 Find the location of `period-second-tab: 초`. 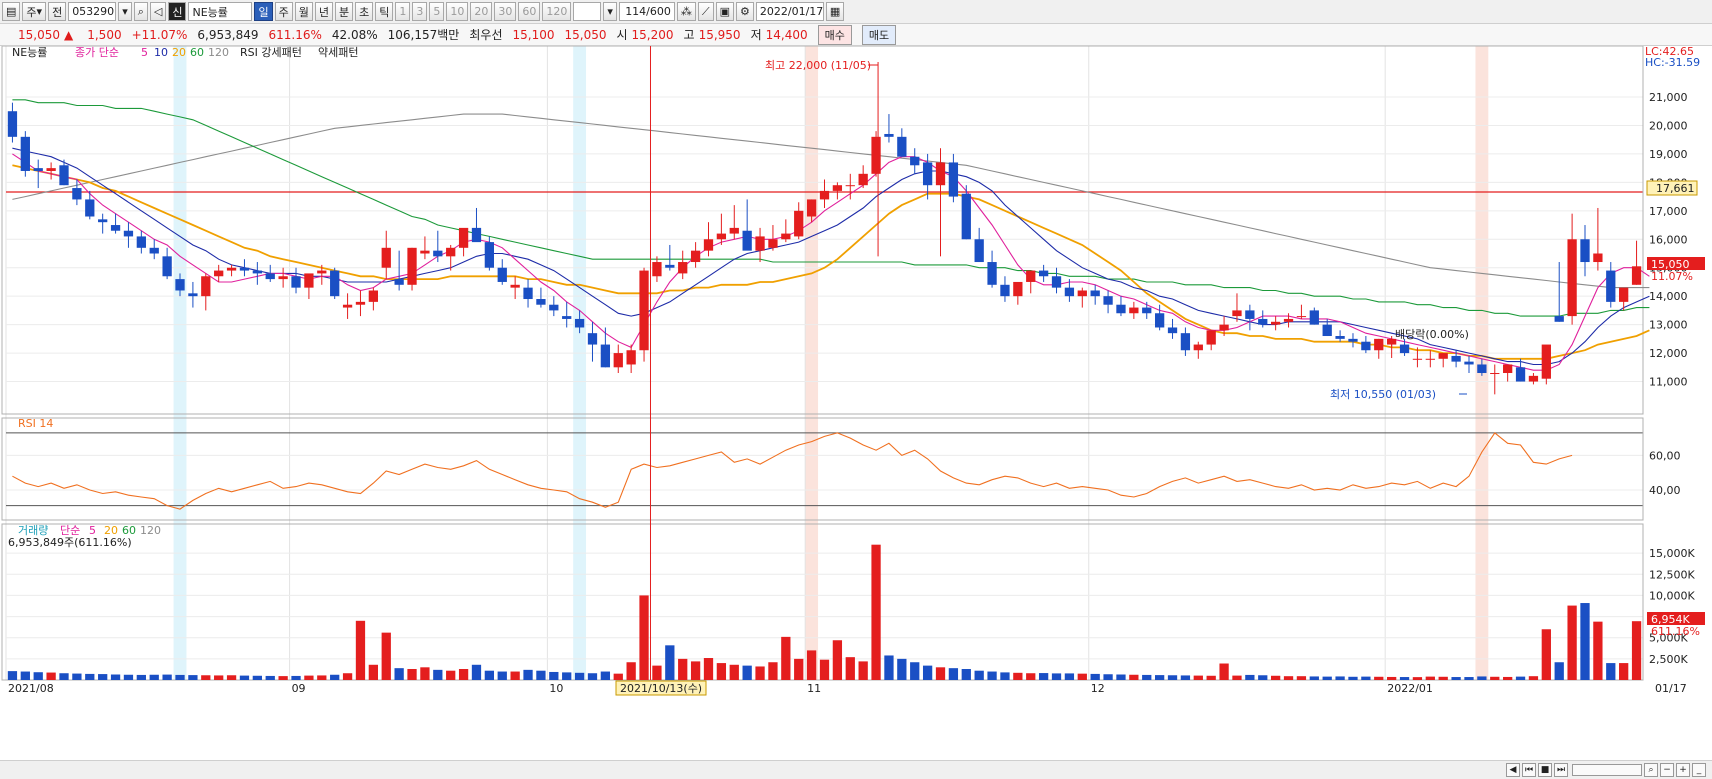

period-second-tab: 초 is located at coordinates (364, 11).